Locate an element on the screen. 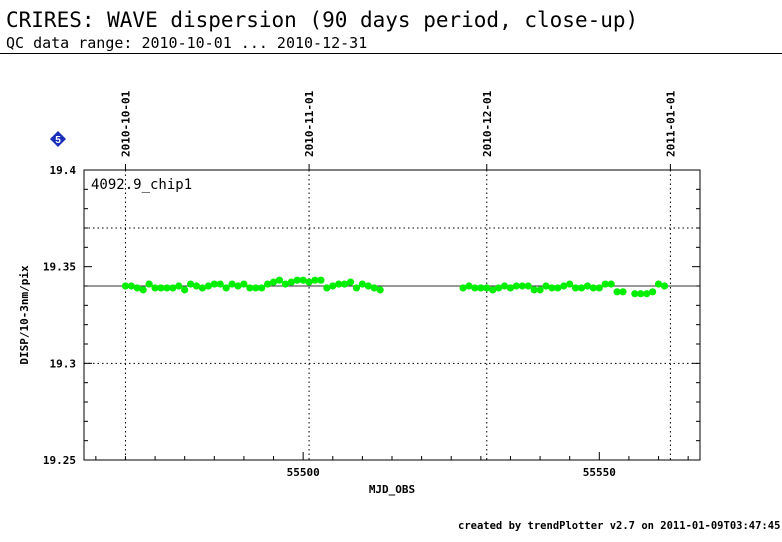 This screenshot has width=782, height=542. title-divider is located at coordinates (391, 53).